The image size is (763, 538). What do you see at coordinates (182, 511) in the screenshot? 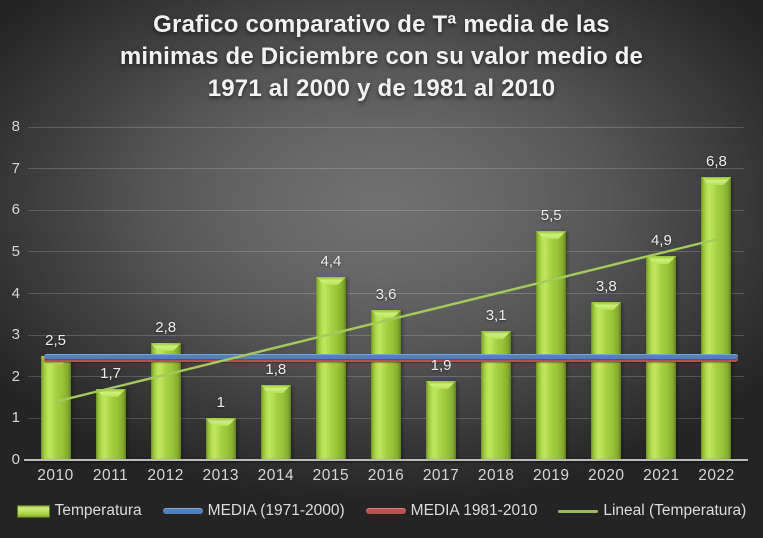
I see `media-1971-2000-line-swatch` at bounding box center [182, 511].